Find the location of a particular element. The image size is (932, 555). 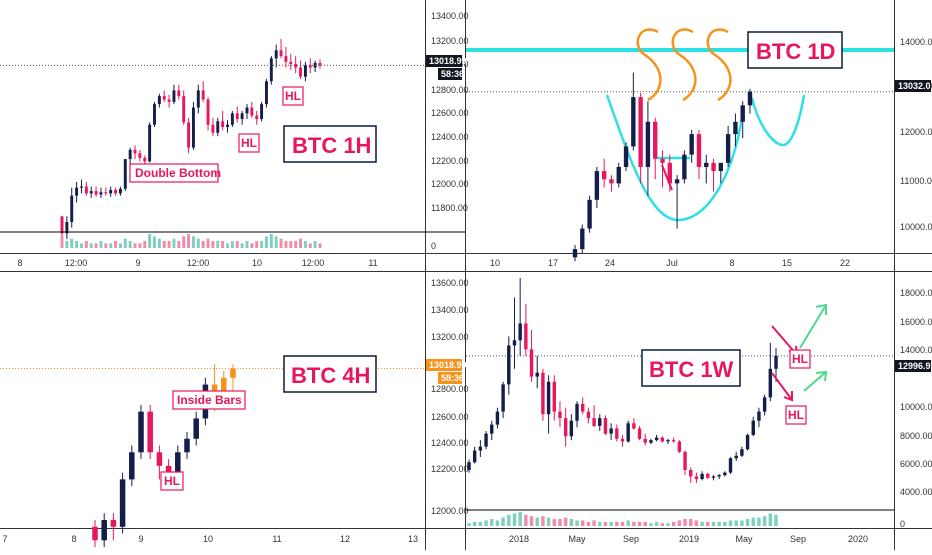

price-tick-label: 16000.00 is located at coordinates (916, 322).